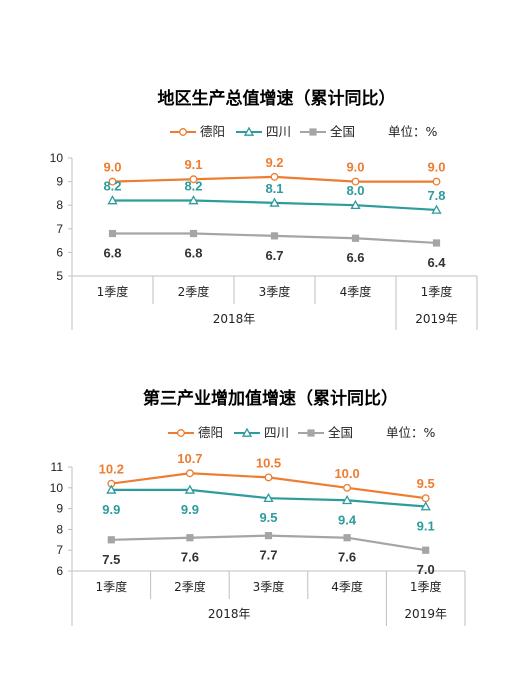 Image resolution: width=529 pixels, height=686 pixels. I want to click on data-label: 6.7, so click(274, 255).